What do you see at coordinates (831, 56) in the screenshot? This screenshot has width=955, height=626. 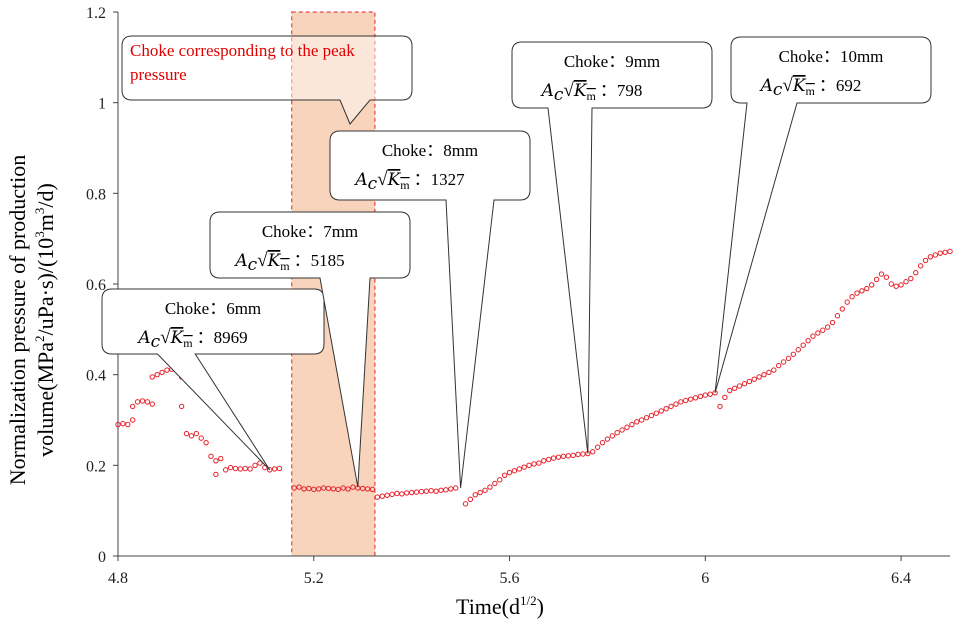 I see `callout-choke-label: Choke：10mm` at bounding box center [831, 56].